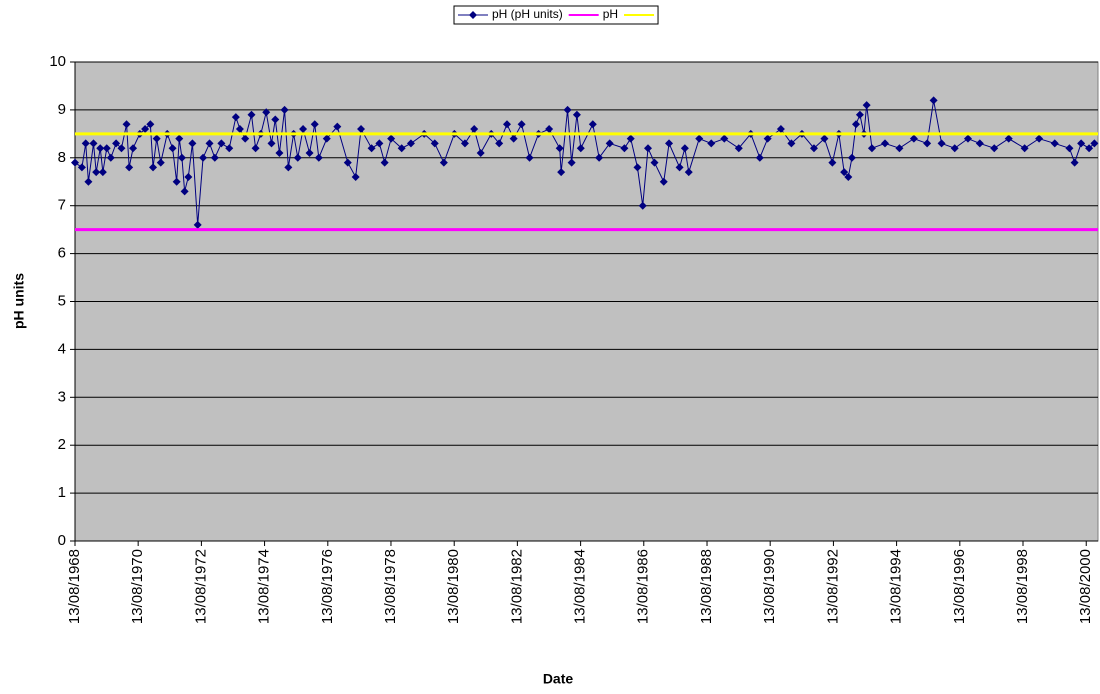 Image resolution: width=1100 pixels, height=694 pixels. Describe the element at coordinates (453, 586) in the screenshot. I see `x-tick-label: 13/08/1980` at that location.